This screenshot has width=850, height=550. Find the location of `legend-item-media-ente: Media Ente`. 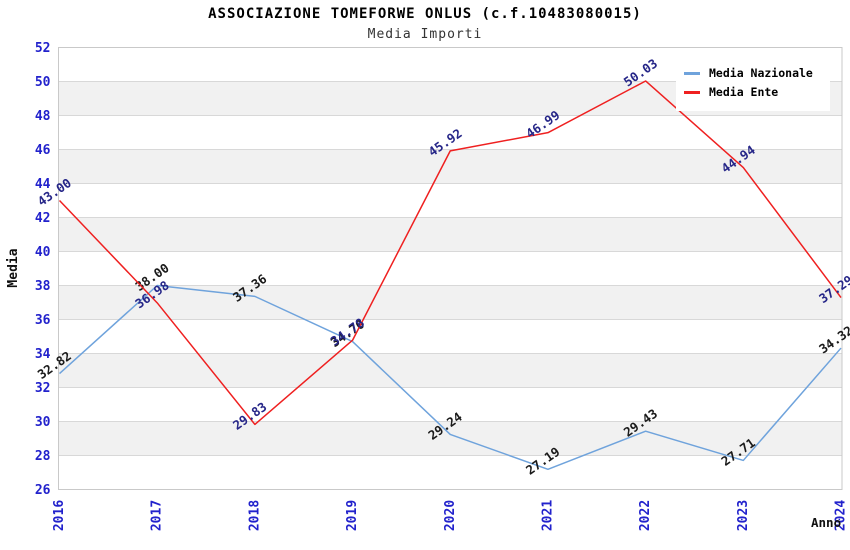

legend-item-media-ente: Media Ente is located at coordinates (753, 92).